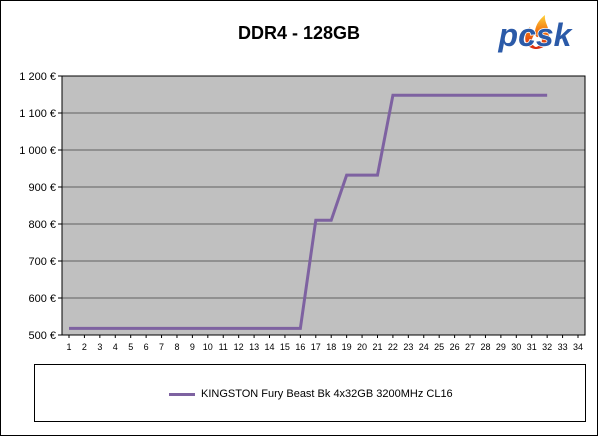 The image size is (598, 436). Describe the element at coordinates (485, 347) in the screenshot. I see `x-tick-label: 28` at that location.